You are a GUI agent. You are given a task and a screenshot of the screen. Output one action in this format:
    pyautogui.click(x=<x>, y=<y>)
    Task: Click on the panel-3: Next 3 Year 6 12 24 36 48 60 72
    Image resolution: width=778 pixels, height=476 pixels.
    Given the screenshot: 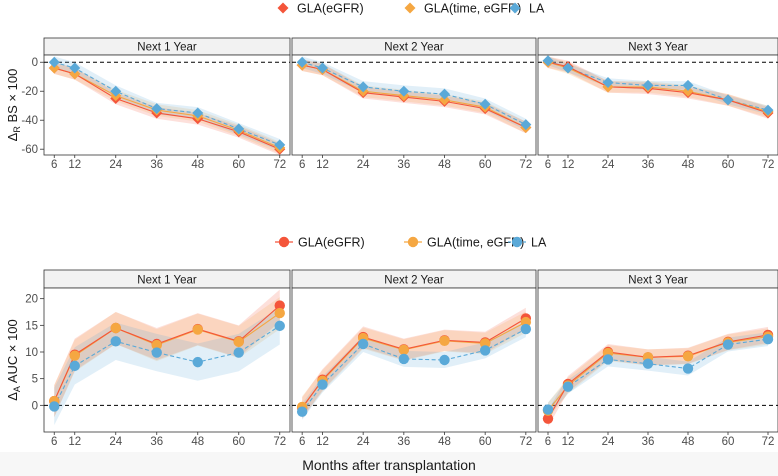 What is the action you would take?
    pyautogui.click(x=657, y=104)
    